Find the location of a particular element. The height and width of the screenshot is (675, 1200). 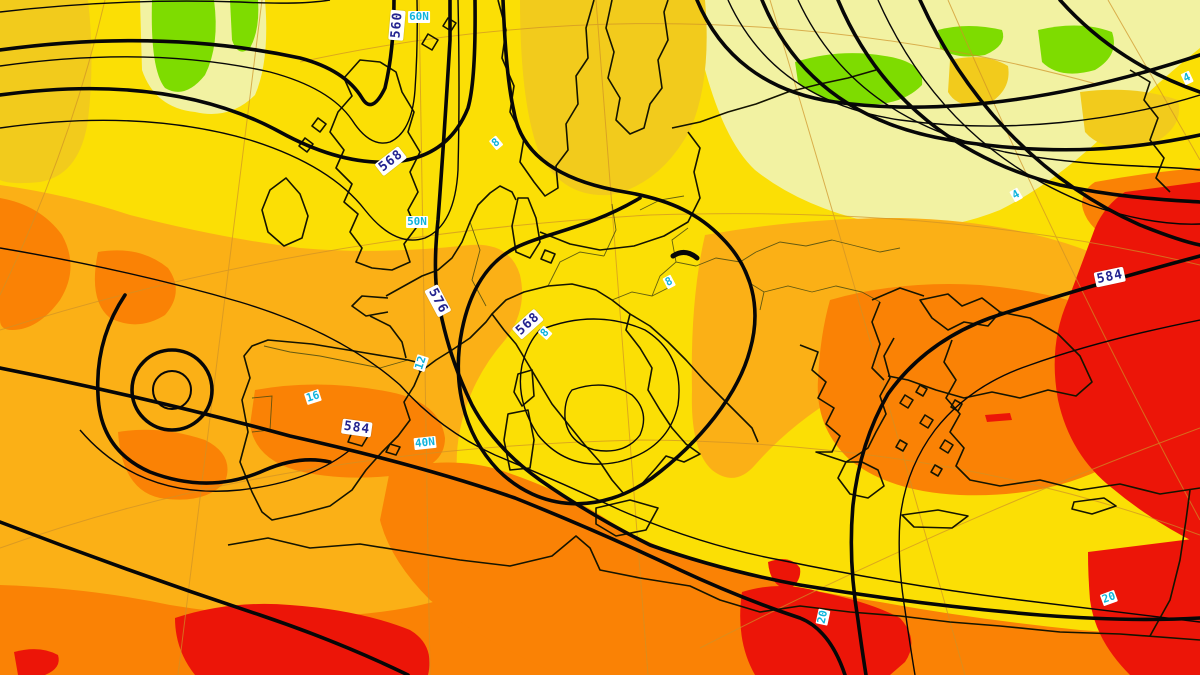

latitude-label-50n: 50N is located at coordinates (417, 221).